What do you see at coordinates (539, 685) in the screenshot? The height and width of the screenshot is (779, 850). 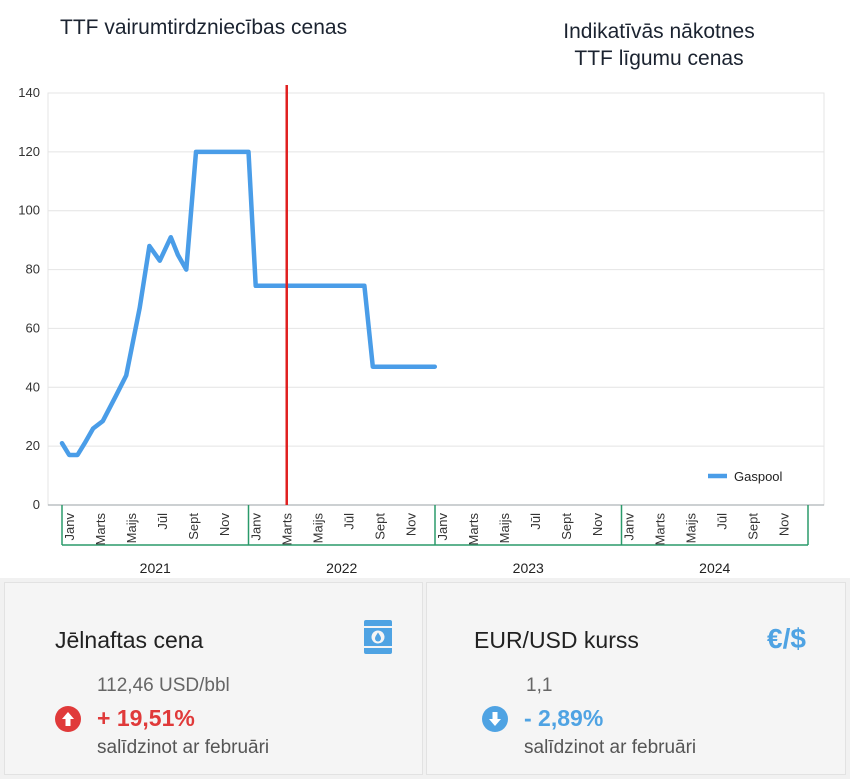 I see `fx-card-value: 1,1` at bounding box center [539, 685].